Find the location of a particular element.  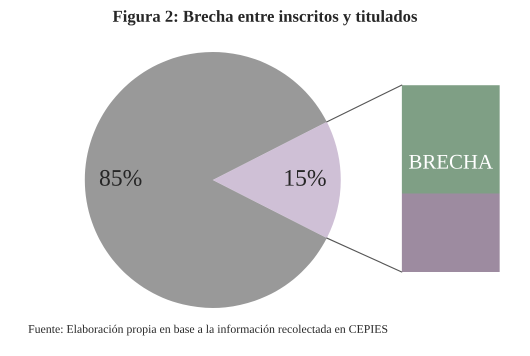

pie-slice is located at coordinates (276, 180).